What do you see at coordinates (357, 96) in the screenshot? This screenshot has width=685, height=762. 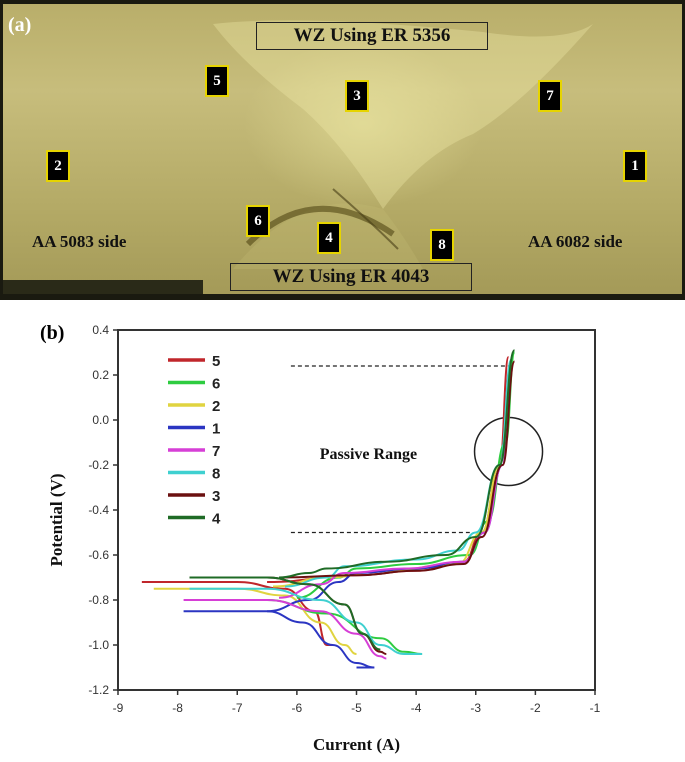 I see `location-marker-3: 3` at bounding box center [357, 96].